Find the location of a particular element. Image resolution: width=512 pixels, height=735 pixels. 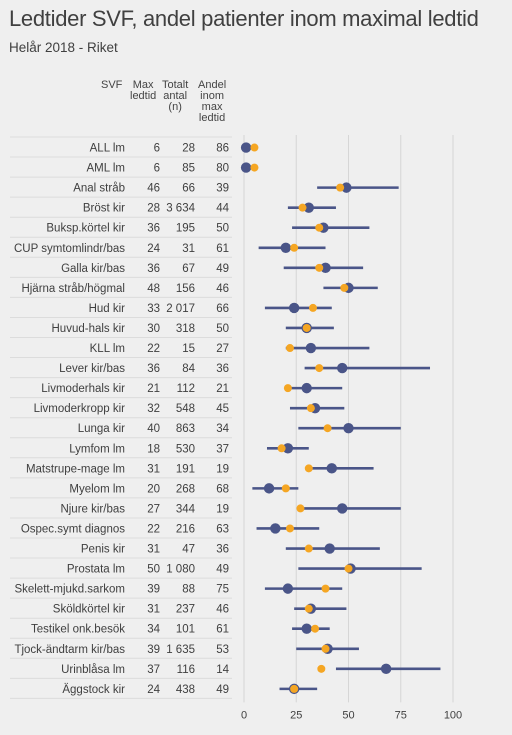

svf-label: Galla kir/bas is located at coordinates (93, 269).